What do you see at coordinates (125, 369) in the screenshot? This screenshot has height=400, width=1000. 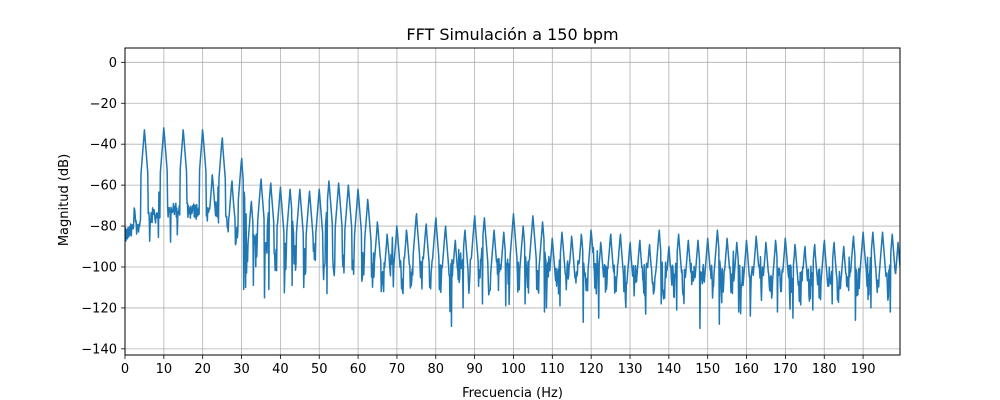 I see `x-tick-label: 0` at bounding box center [125, 369].